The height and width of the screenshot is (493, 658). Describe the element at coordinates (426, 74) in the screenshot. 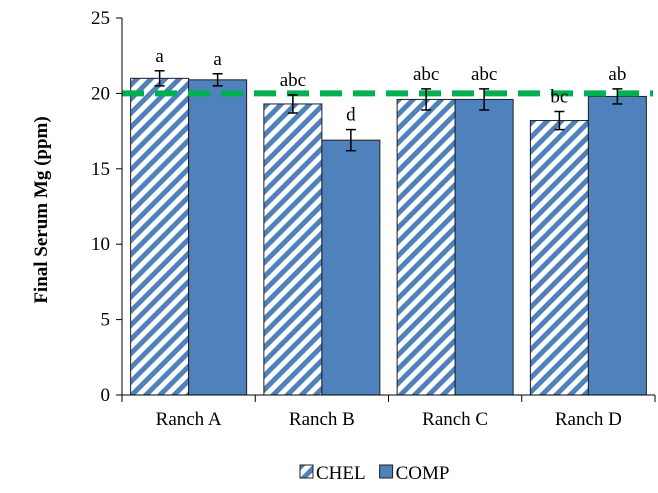

I see `significance-label-chel-3: abc` at that location.